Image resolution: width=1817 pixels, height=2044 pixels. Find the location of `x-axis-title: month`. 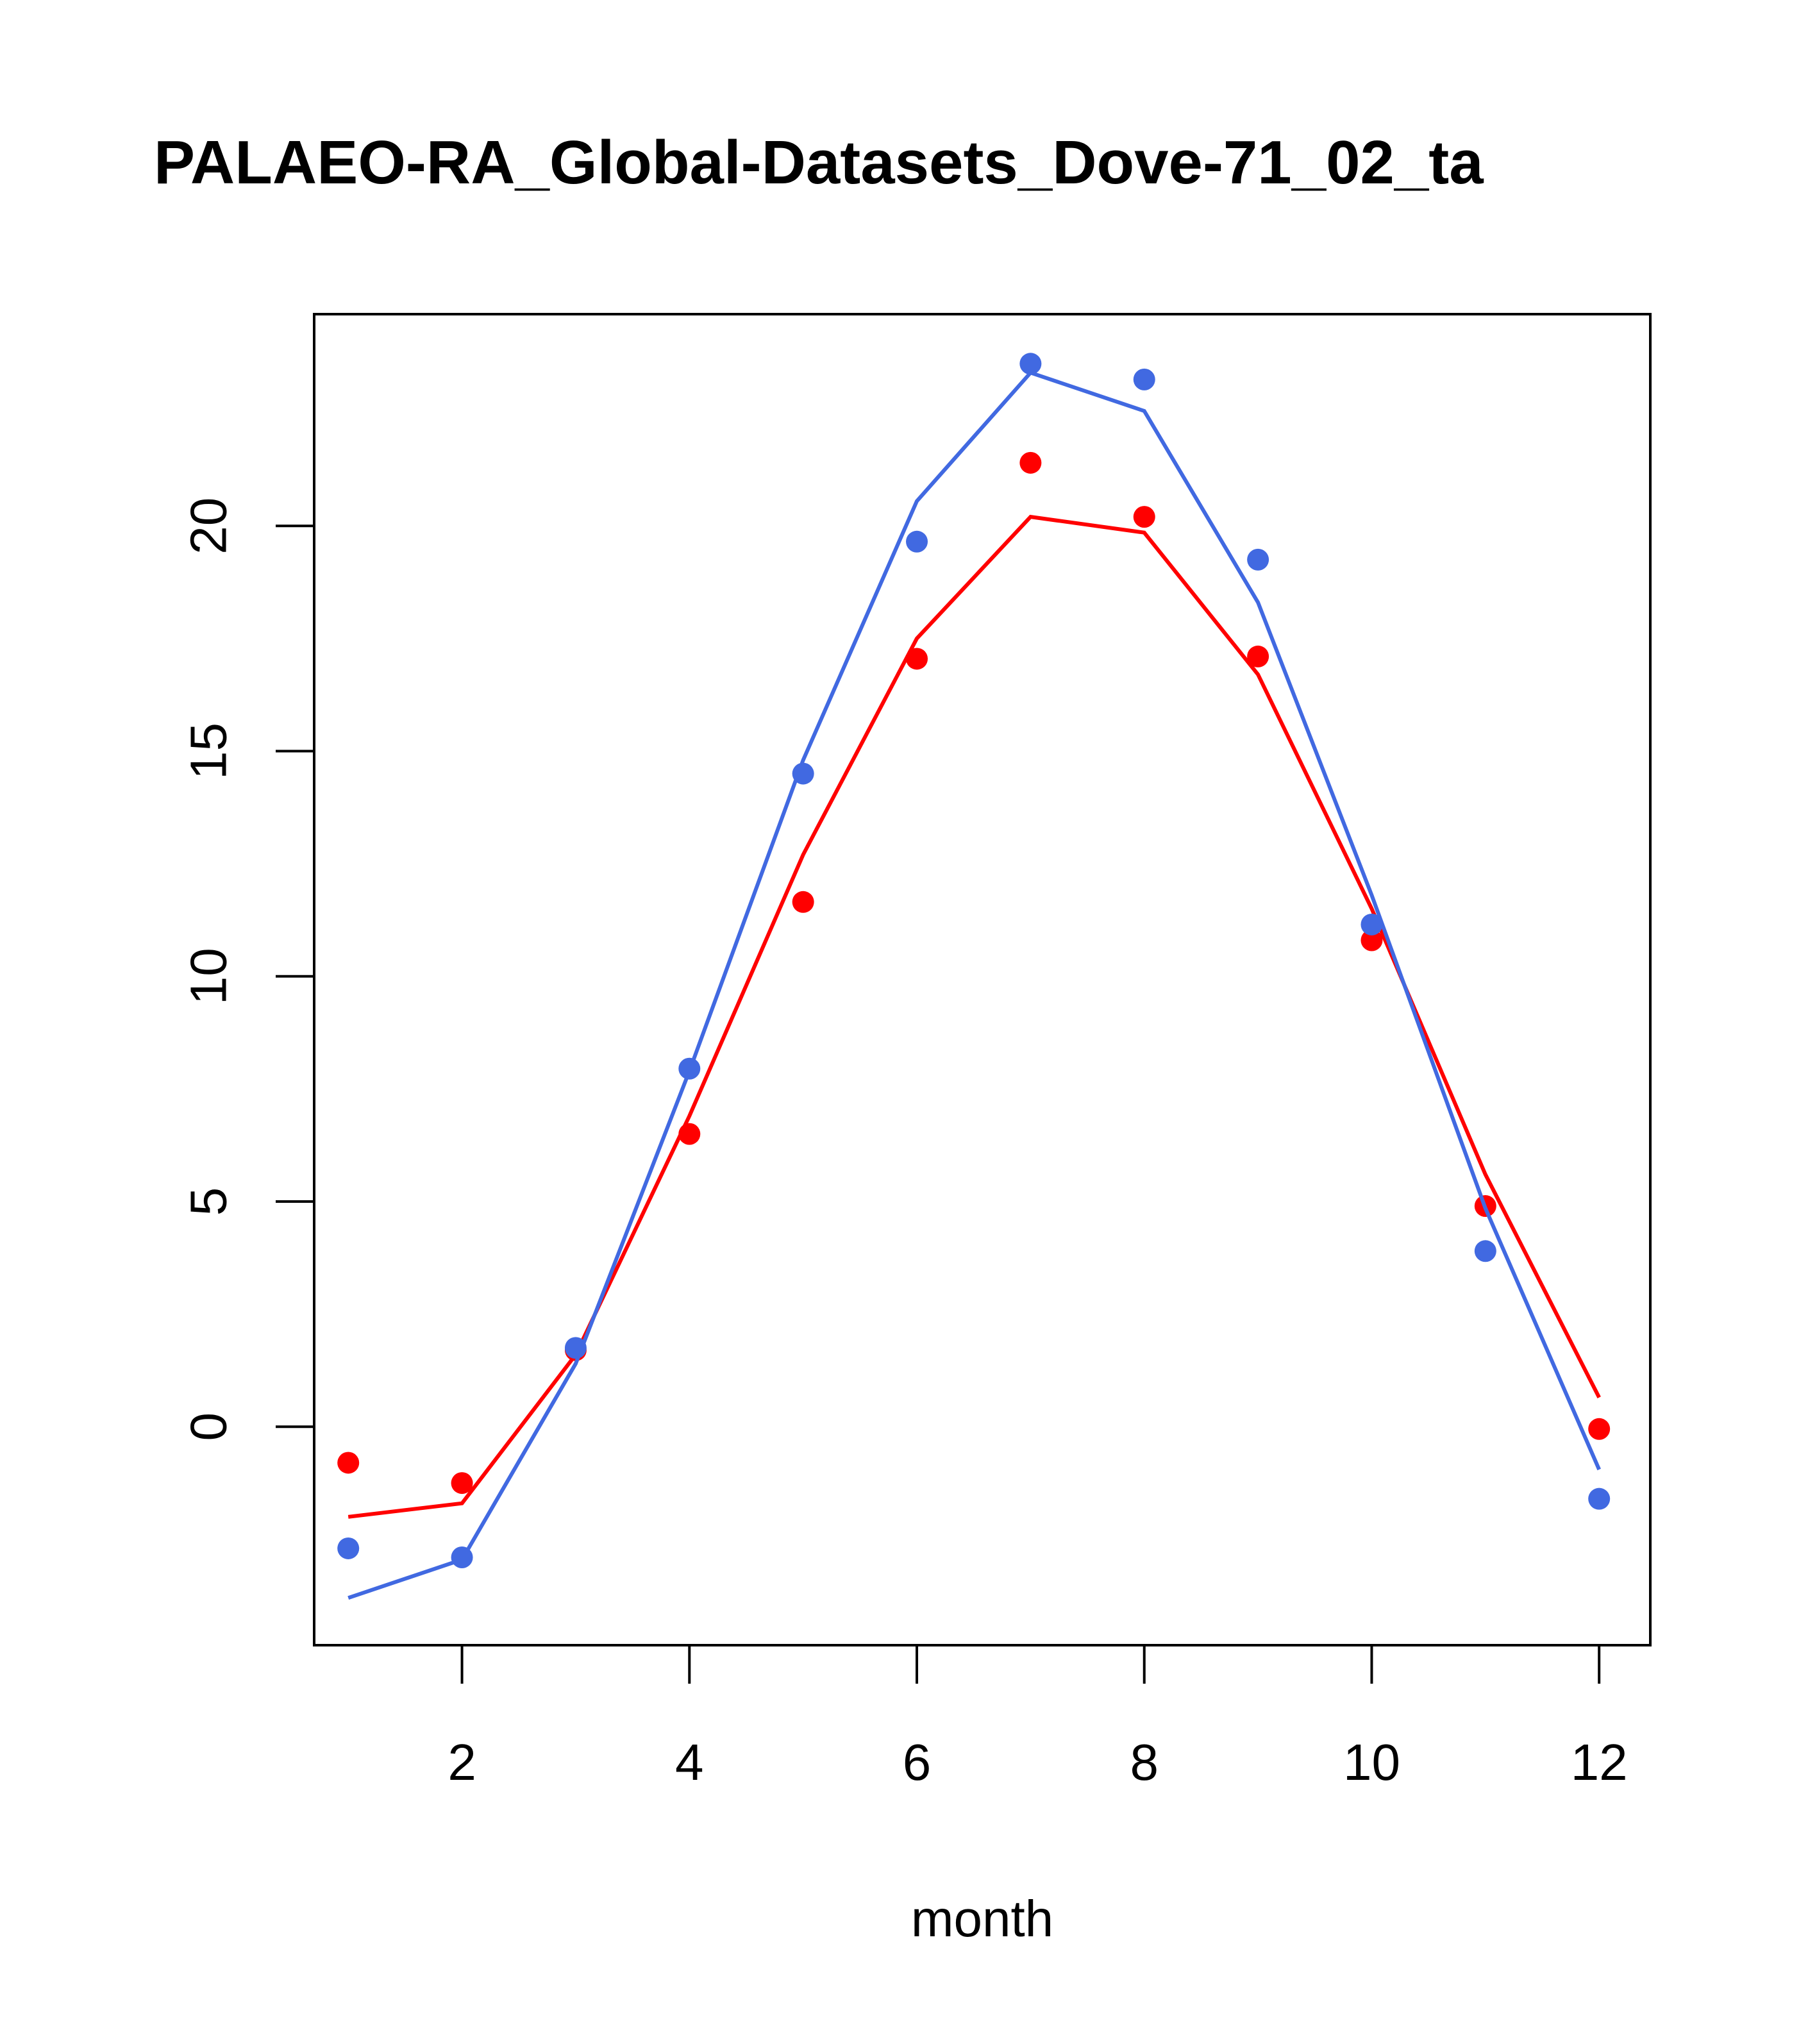

x-axis-title: month is located at coordinates (982, 1919).